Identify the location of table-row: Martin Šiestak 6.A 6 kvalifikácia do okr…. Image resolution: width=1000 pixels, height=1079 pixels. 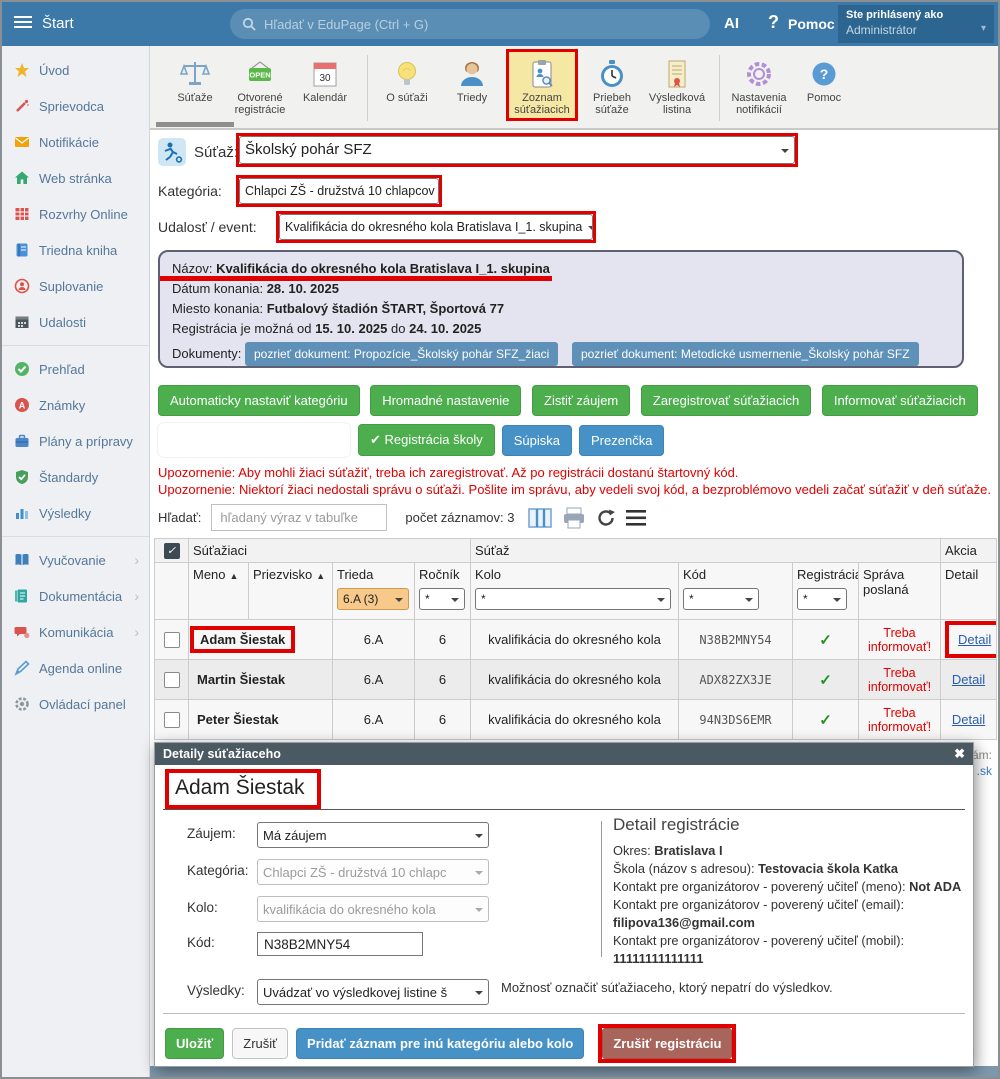
(576, 679).